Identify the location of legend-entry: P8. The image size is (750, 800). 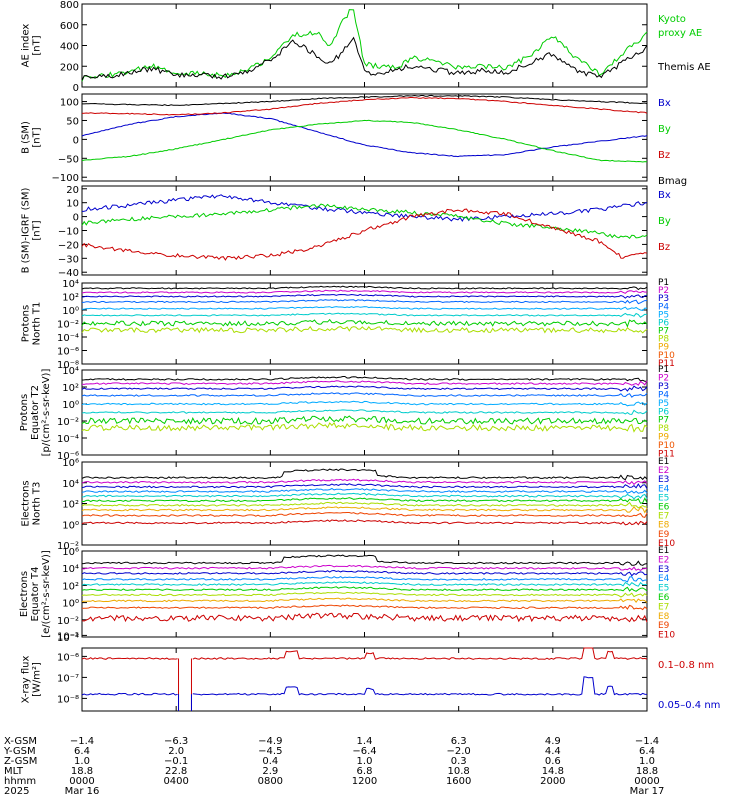
(663, 340).